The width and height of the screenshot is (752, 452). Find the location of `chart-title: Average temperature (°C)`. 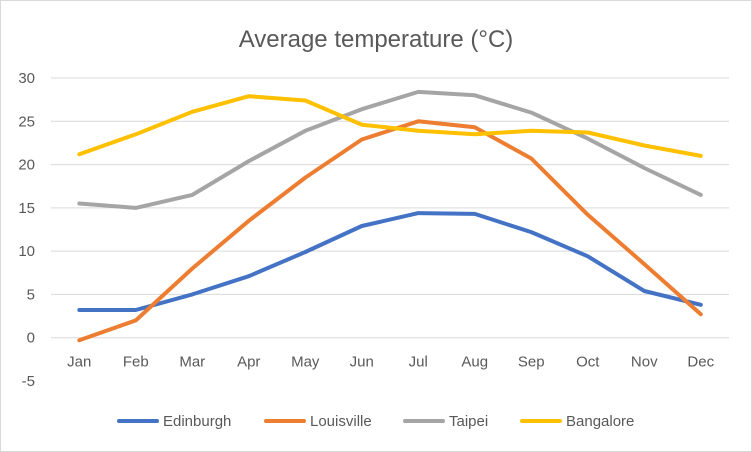

chart-title: Average temperature (°C) is located at coordinates (376, 39).